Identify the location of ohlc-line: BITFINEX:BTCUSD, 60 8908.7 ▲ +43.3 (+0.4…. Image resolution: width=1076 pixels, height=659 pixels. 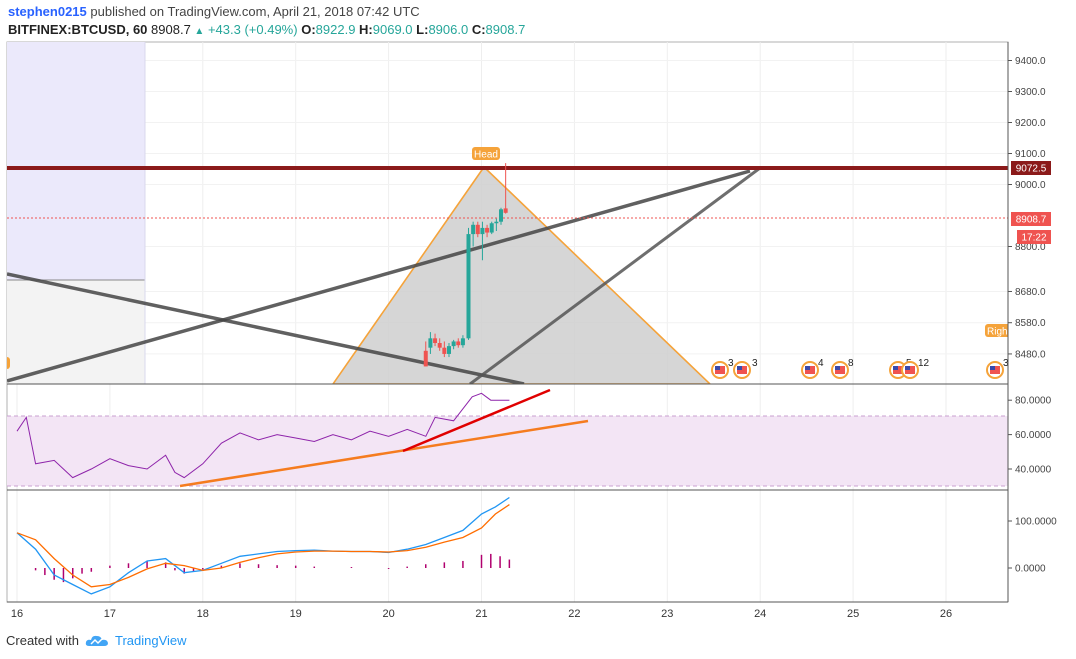
(266, 29).